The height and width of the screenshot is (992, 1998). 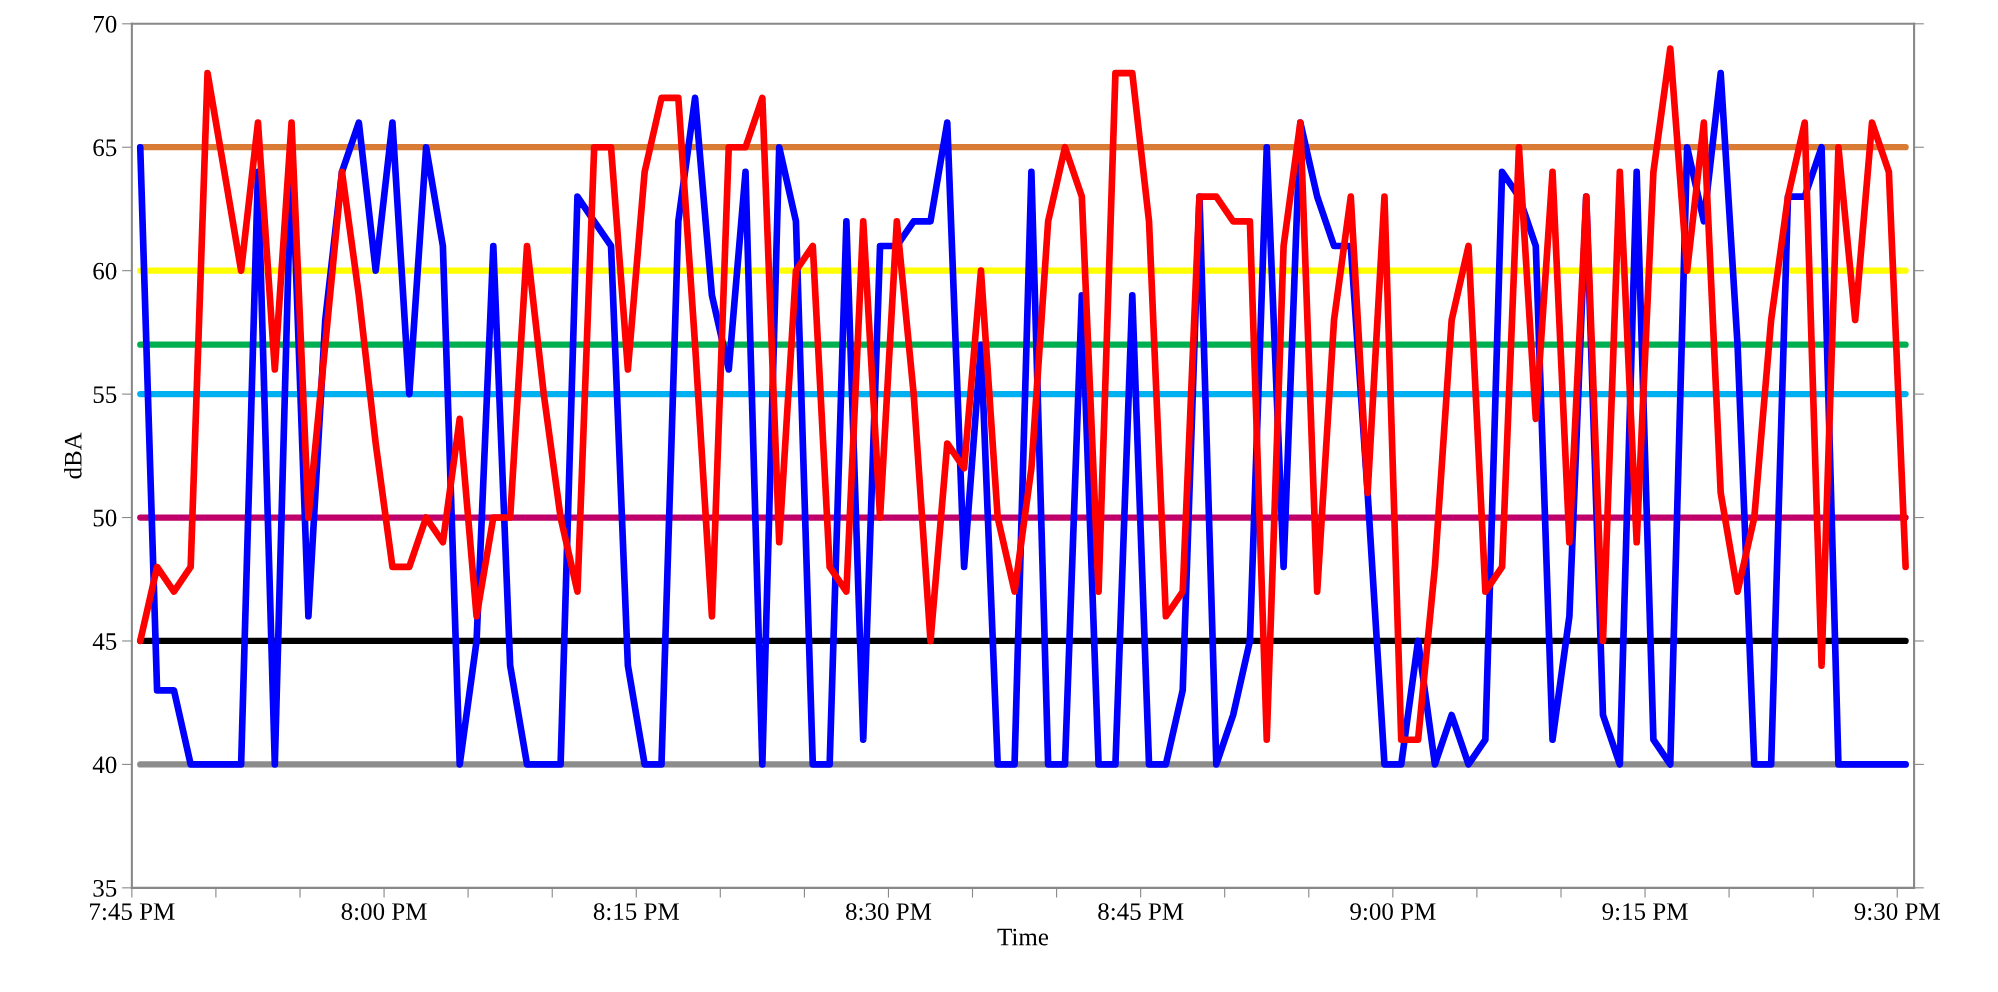 I want to click on x-tick-label: 9:15 PM, so click(x=1645, y=912).